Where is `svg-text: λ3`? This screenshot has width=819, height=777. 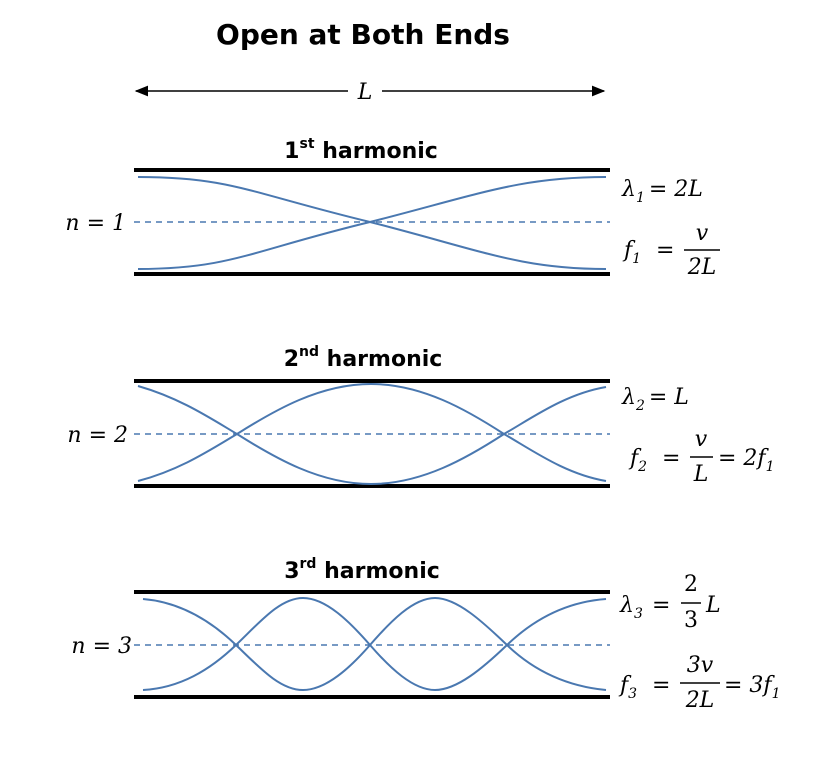 svg-text: λ3 is located at coordinates (631, 607).